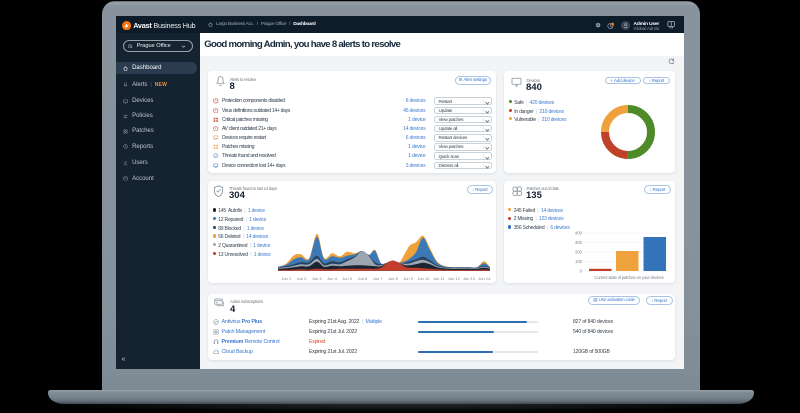  Describe the element at coordinates (579, 242) in the screenshot. I see `svg-text: 300` at that location.